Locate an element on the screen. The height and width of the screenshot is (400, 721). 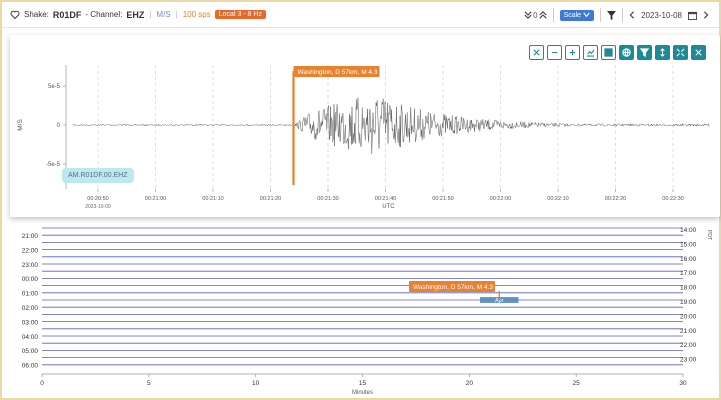
x-axis-title: UTC is located at coordinates (388, 207).